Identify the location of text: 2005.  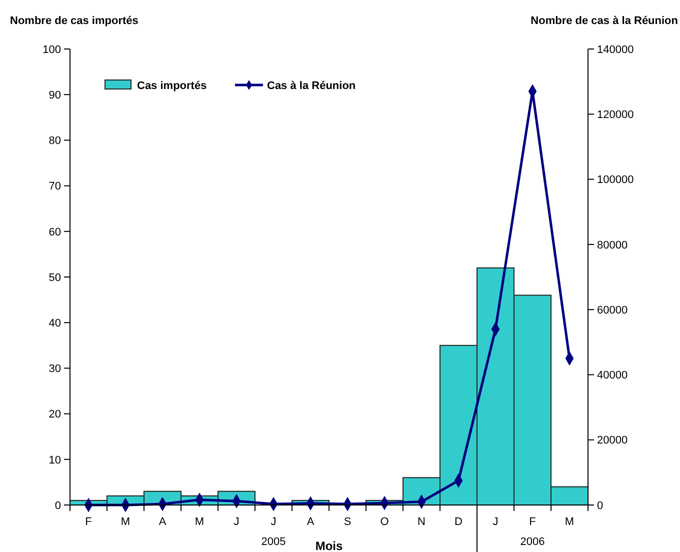
(273, 542).